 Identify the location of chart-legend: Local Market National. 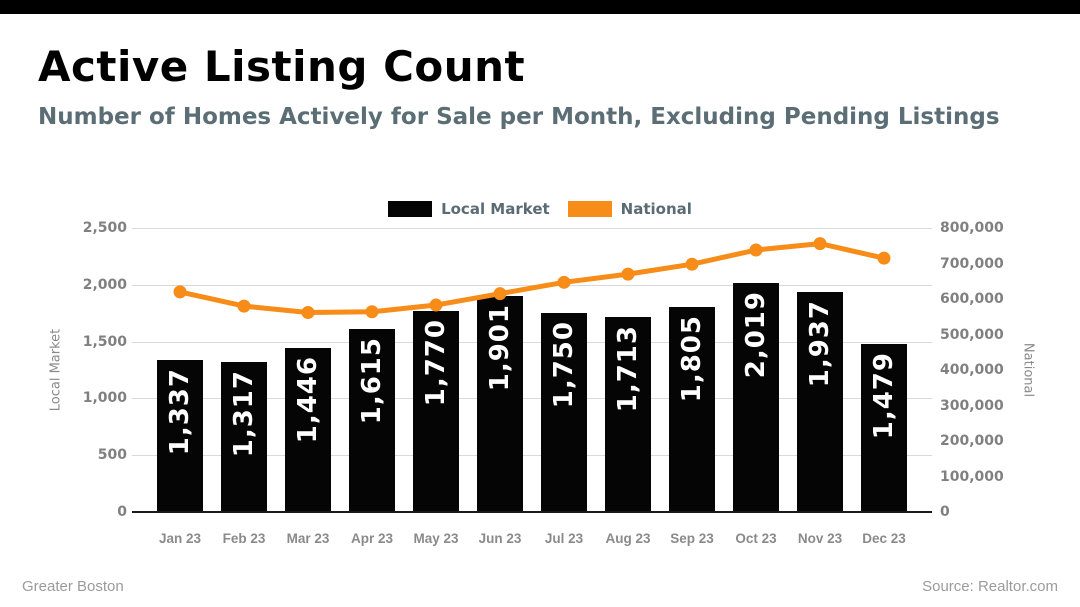
(540, 209).